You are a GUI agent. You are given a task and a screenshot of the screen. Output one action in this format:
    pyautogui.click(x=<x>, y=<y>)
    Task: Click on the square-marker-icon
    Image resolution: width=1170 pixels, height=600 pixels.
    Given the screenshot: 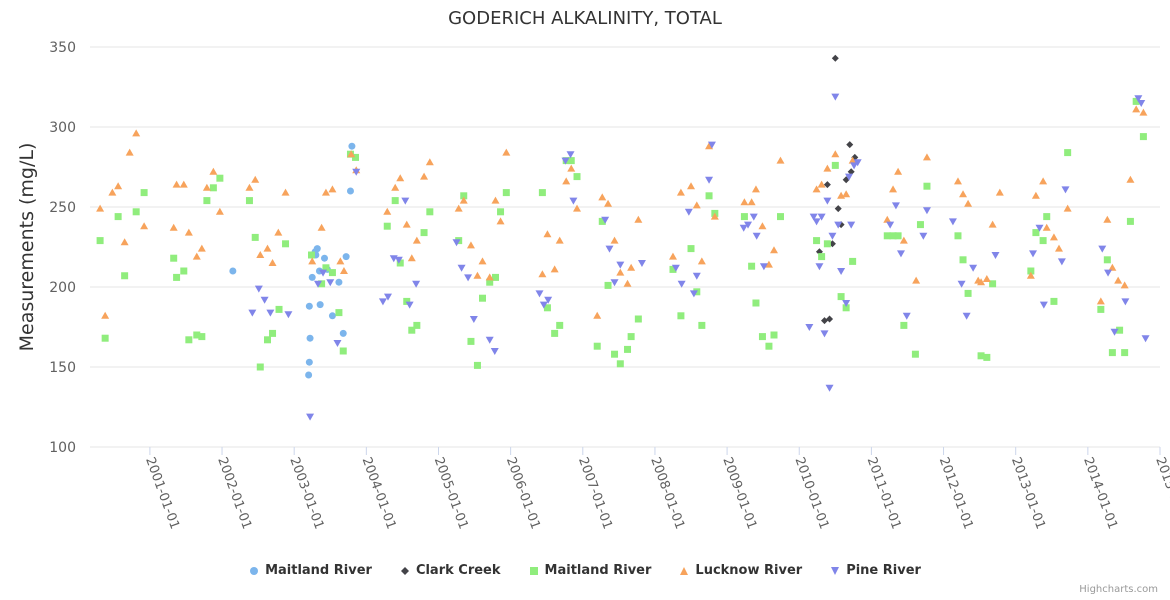 What is the action you would take?
    pyautogui.click(x=533, y=570)
    